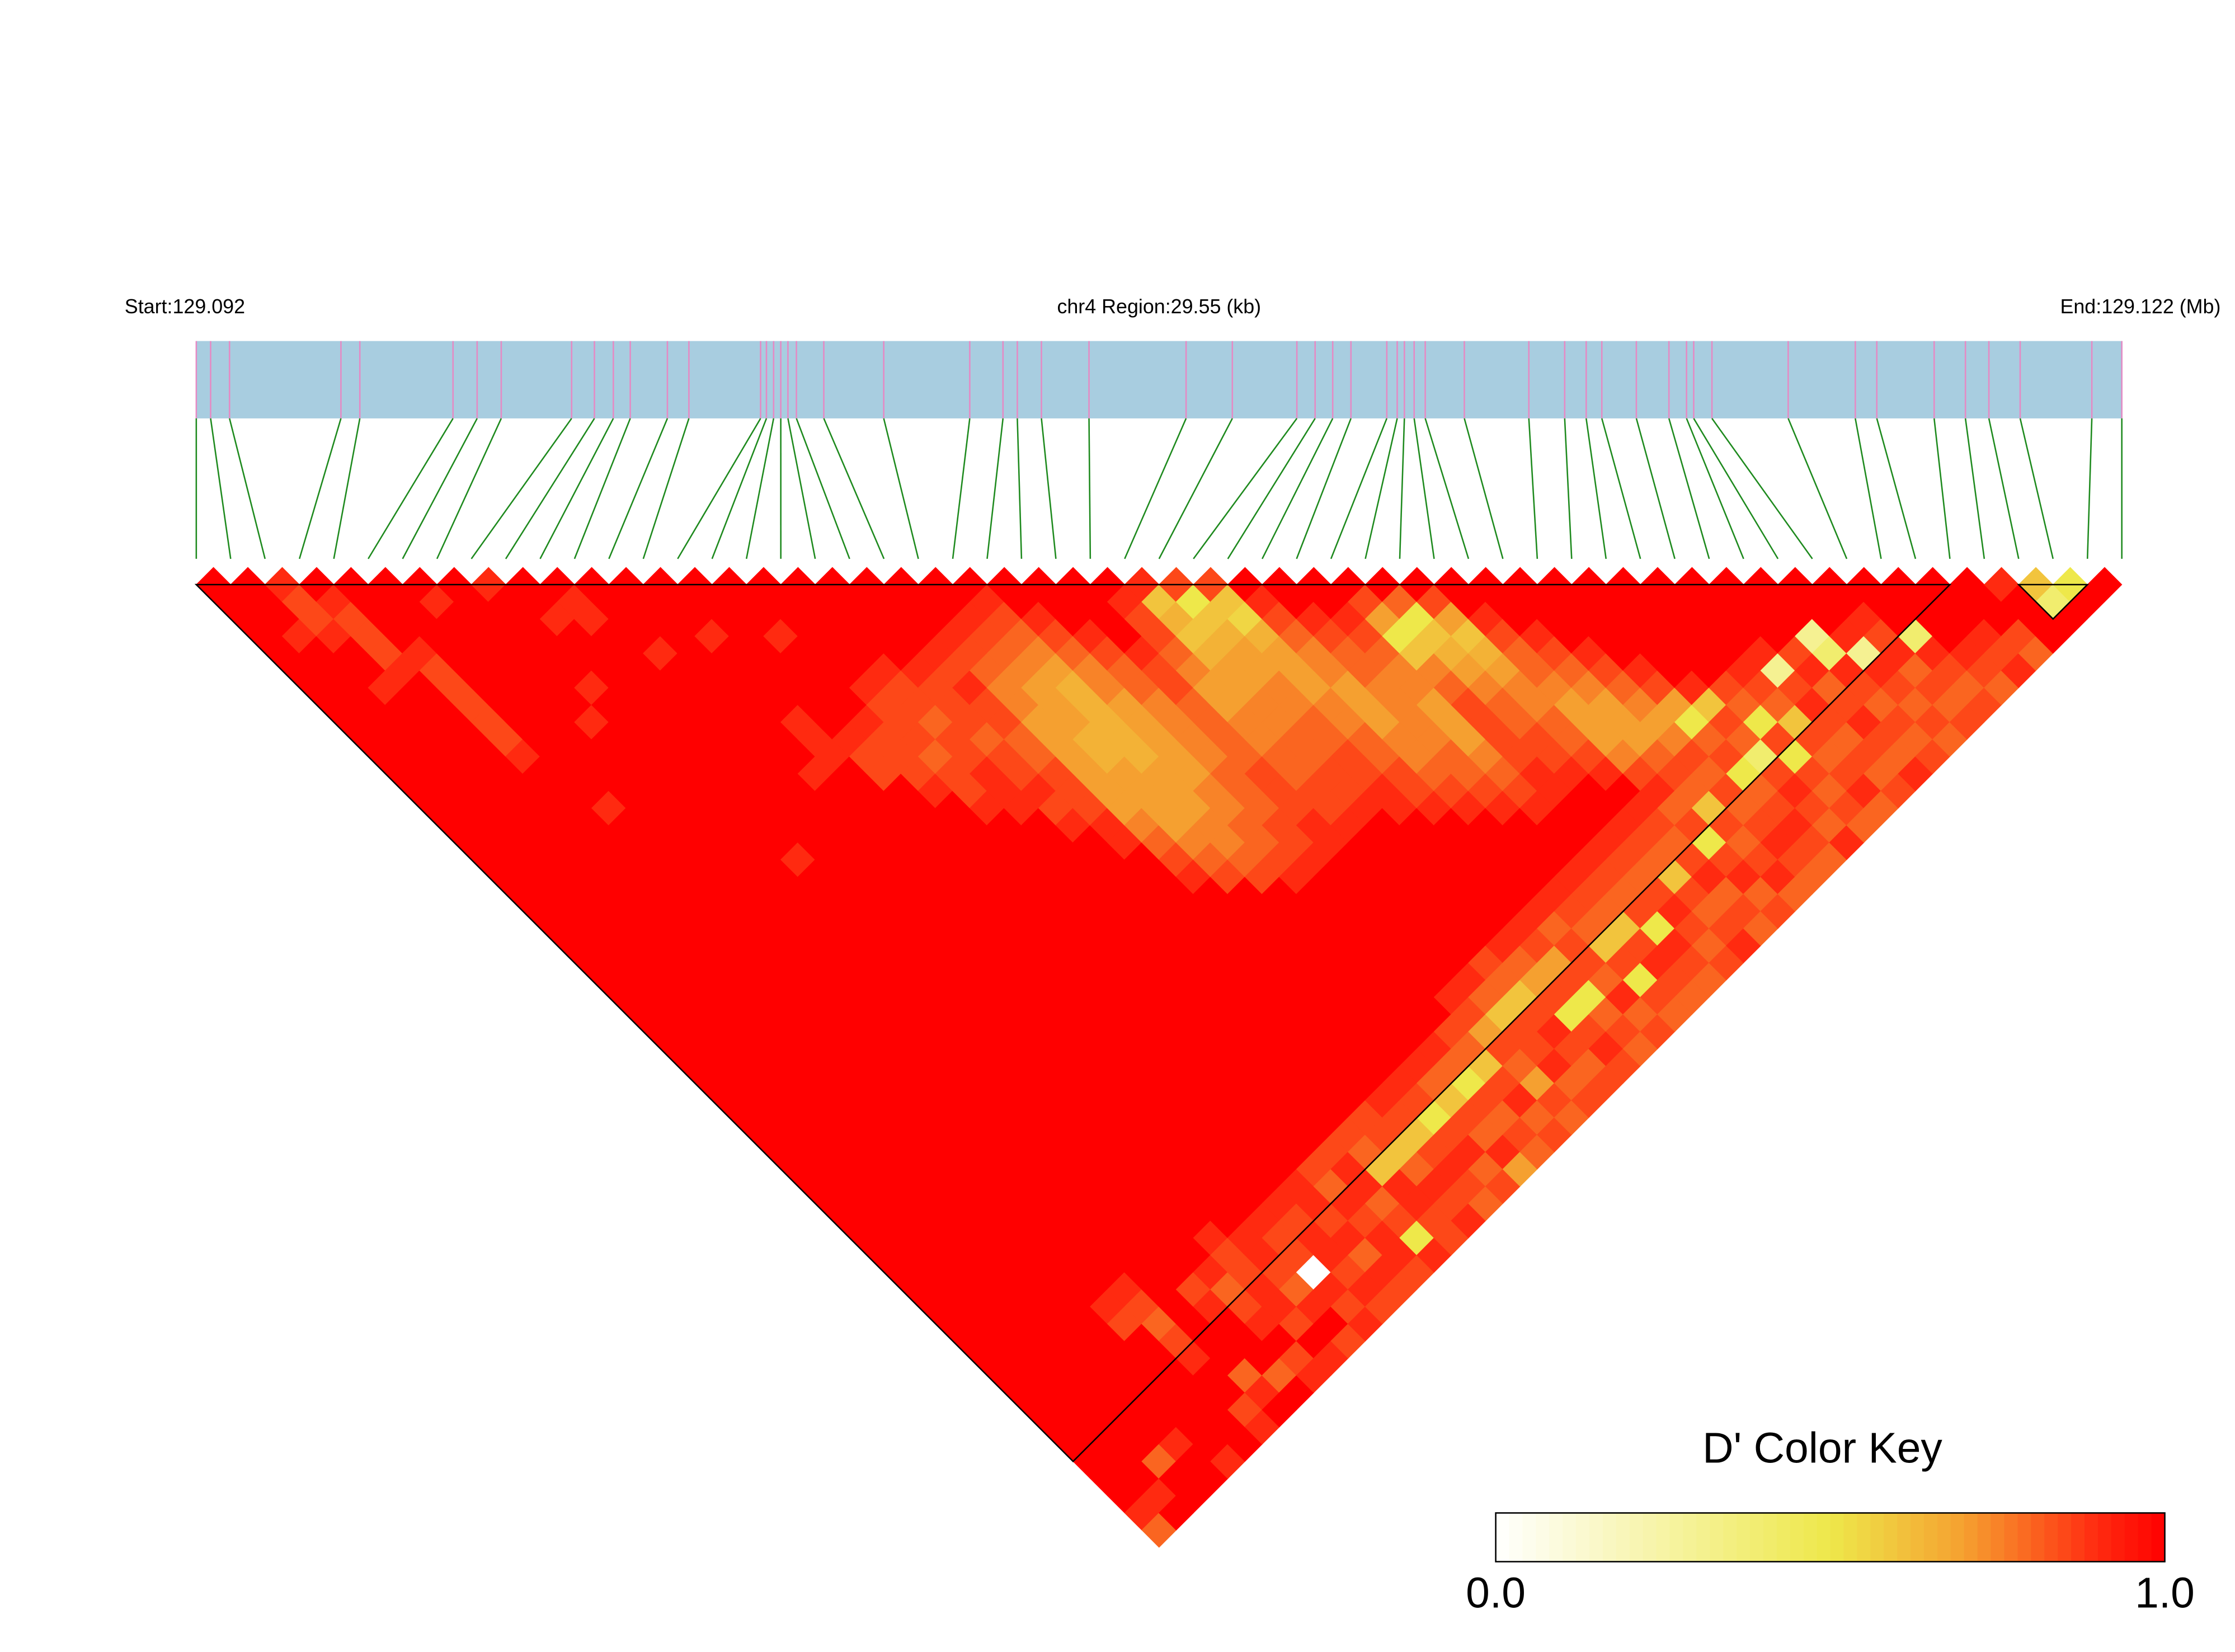 The width and height of the screenshot is (2235, 1652). I want to click on ld-cell, so click(2105, 585).